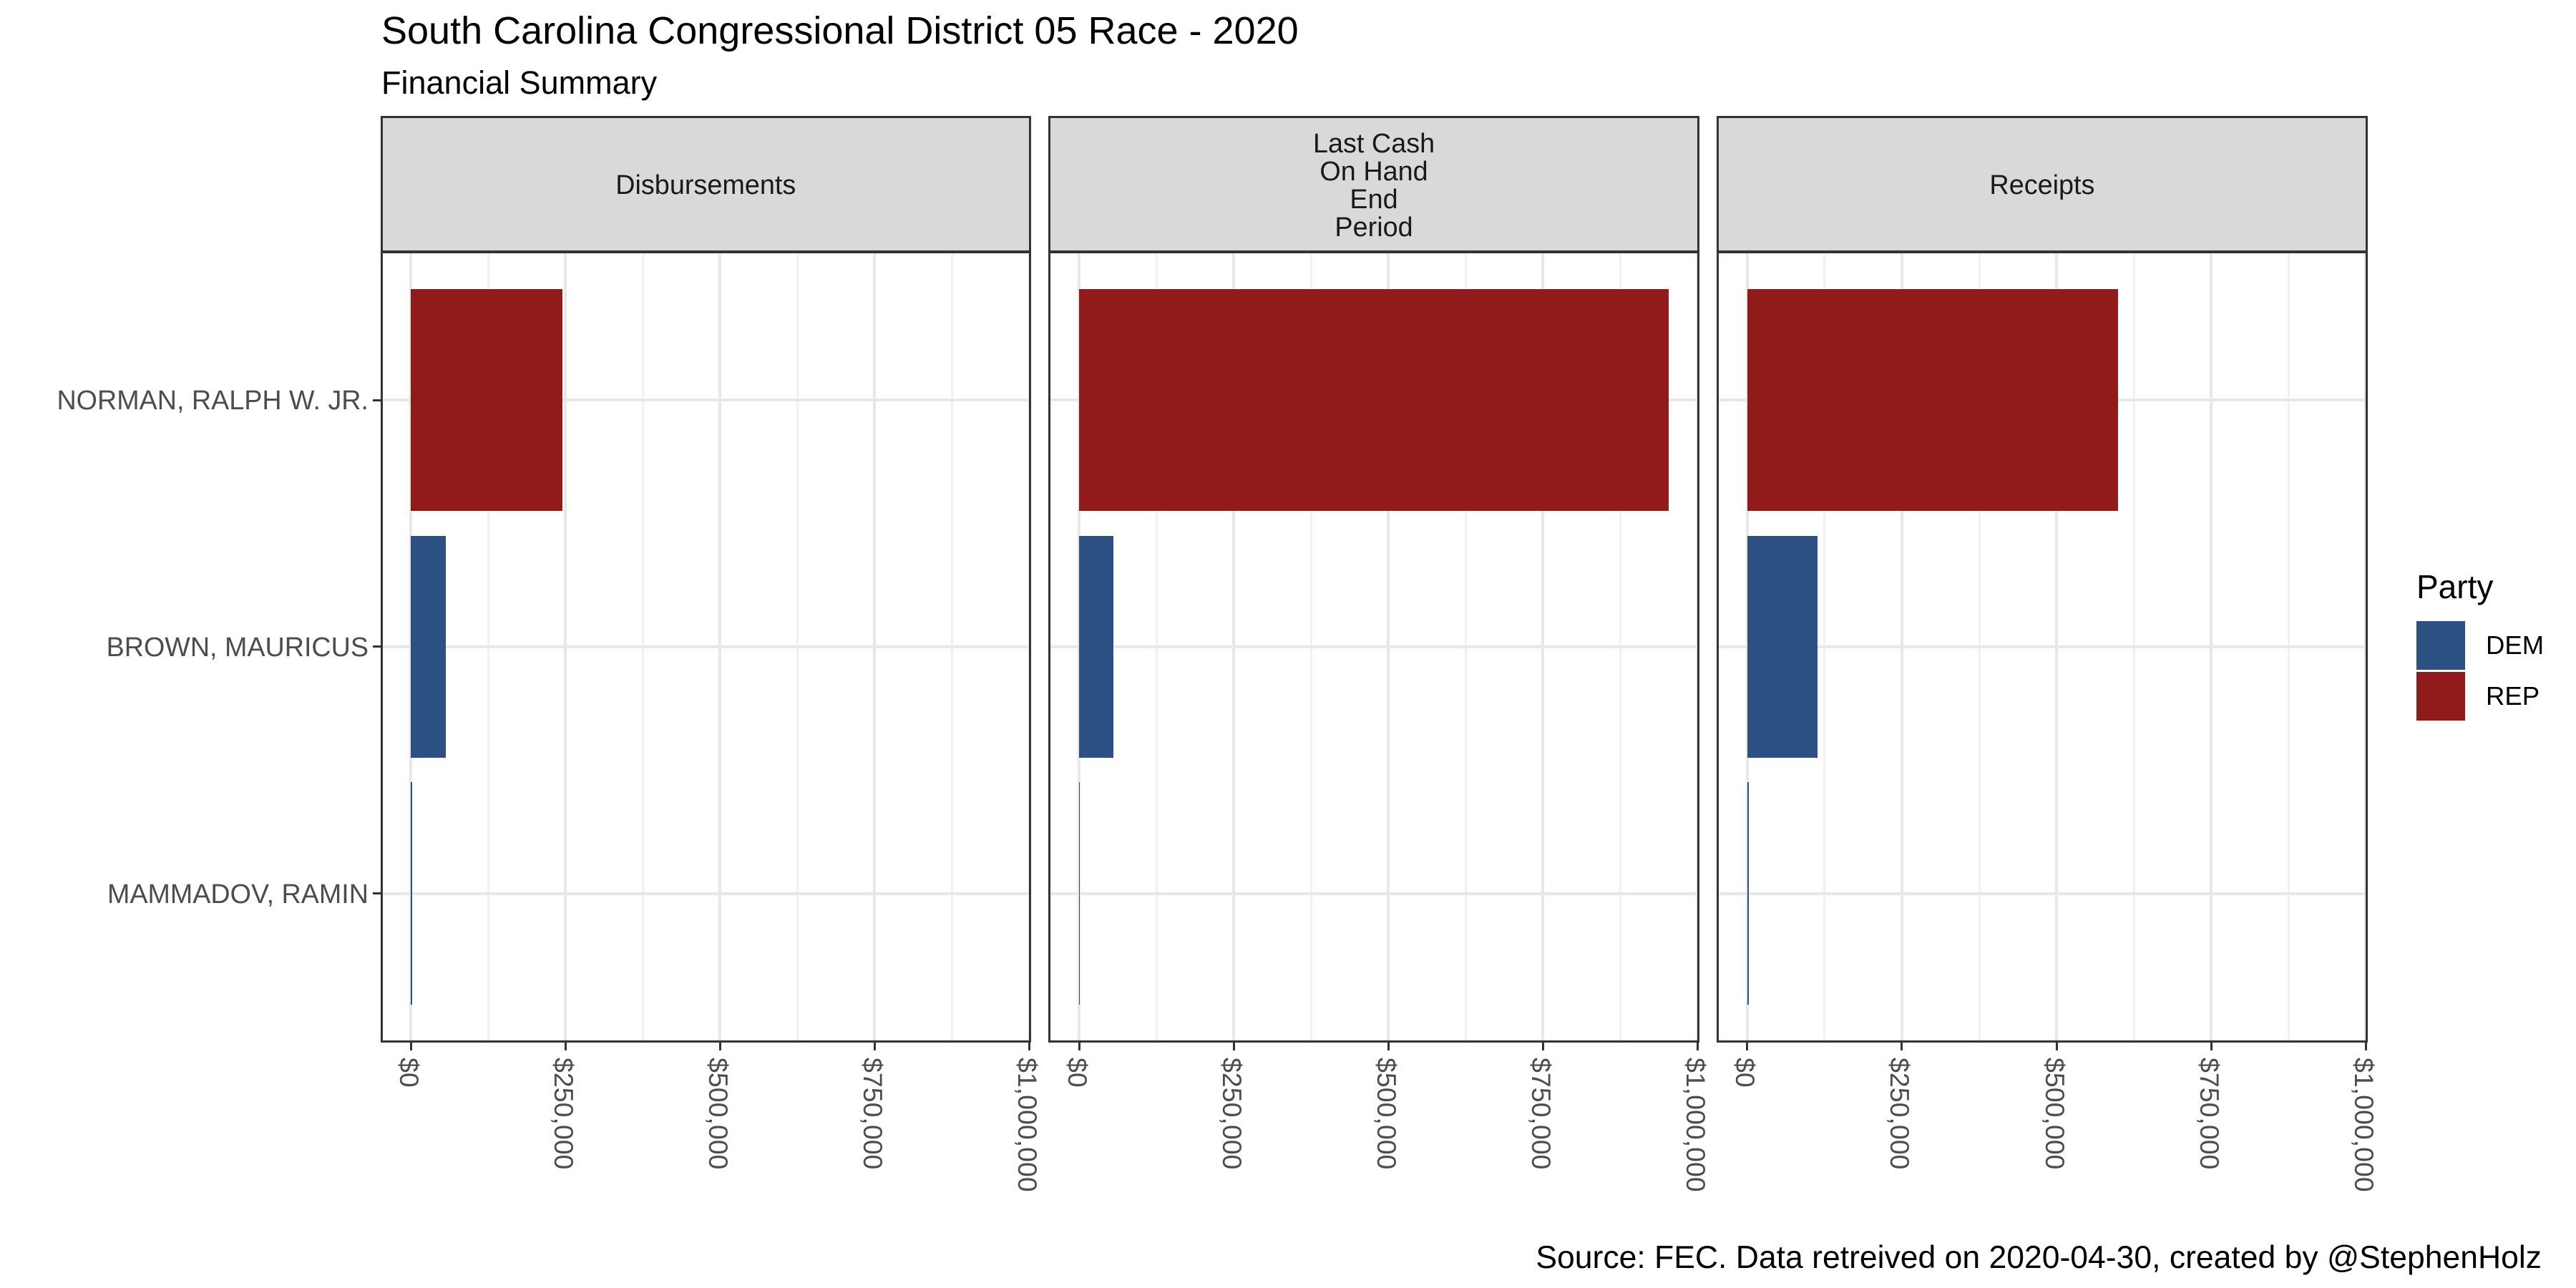 Image resolution: width=2576 pixels, height=1288 pixels. Describe the element at coordinates (238, 894) in the screenshot. I see `y-axis-label: MAMMADOV, RAMIN` at that location.